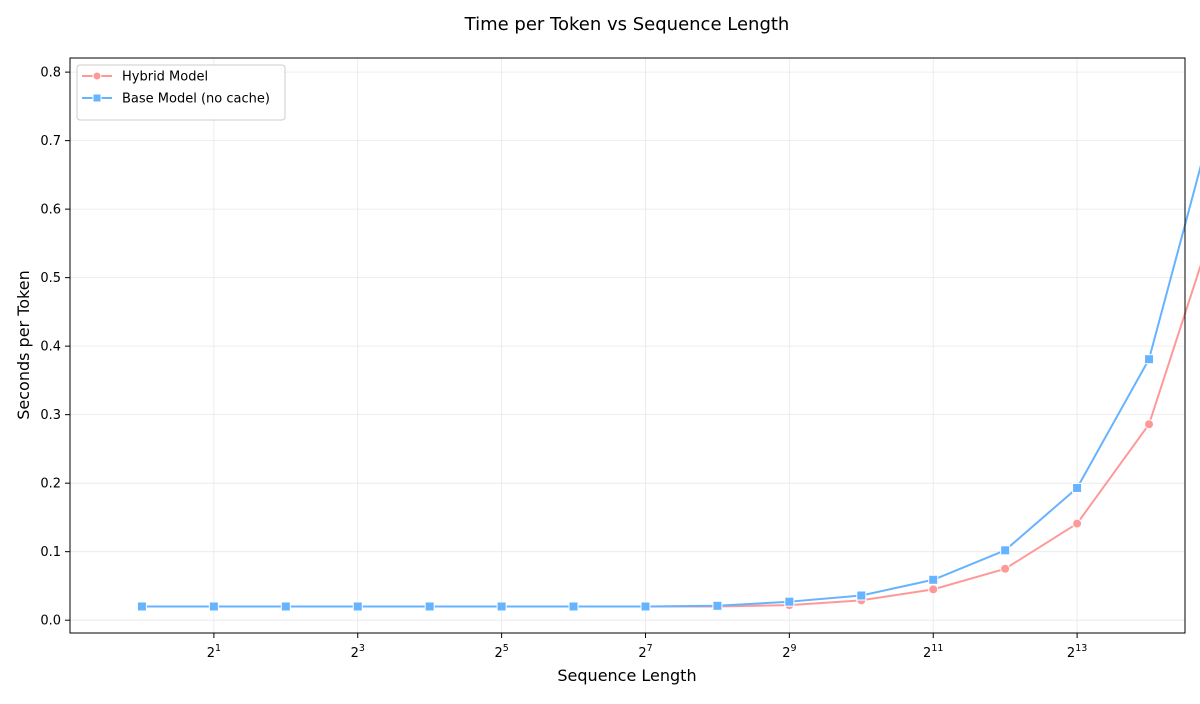 The image size is (1200, 704). I want to click on x-tick-label: 23, so click(358, 652).